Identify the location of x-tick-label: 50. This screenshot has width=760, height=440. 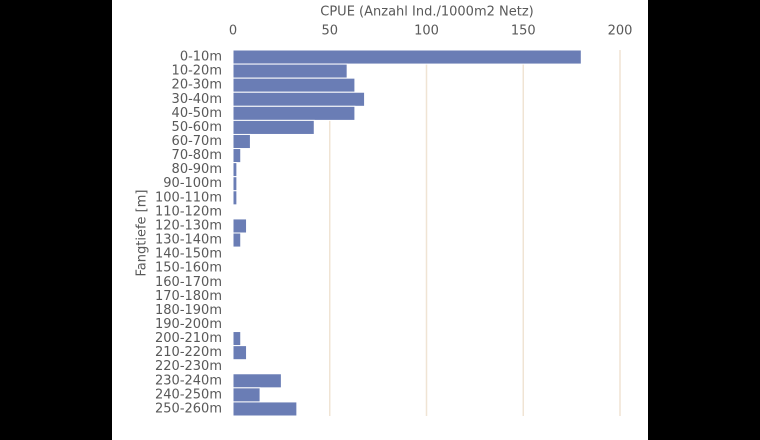
(329, 31).